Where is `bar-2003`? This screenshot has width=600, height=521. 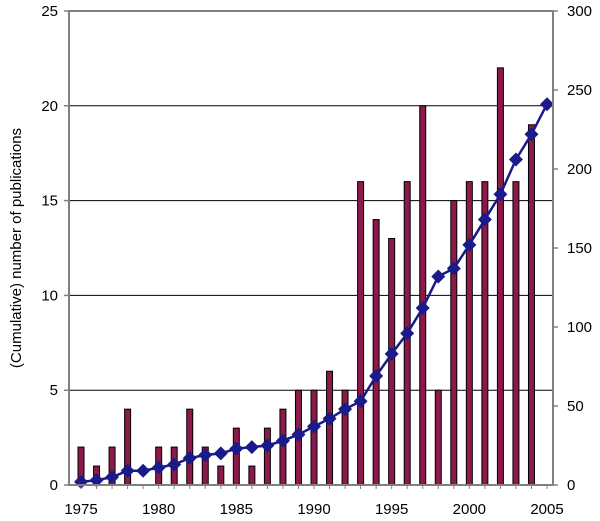 bar-2003 is located at coordinates (516, 333).